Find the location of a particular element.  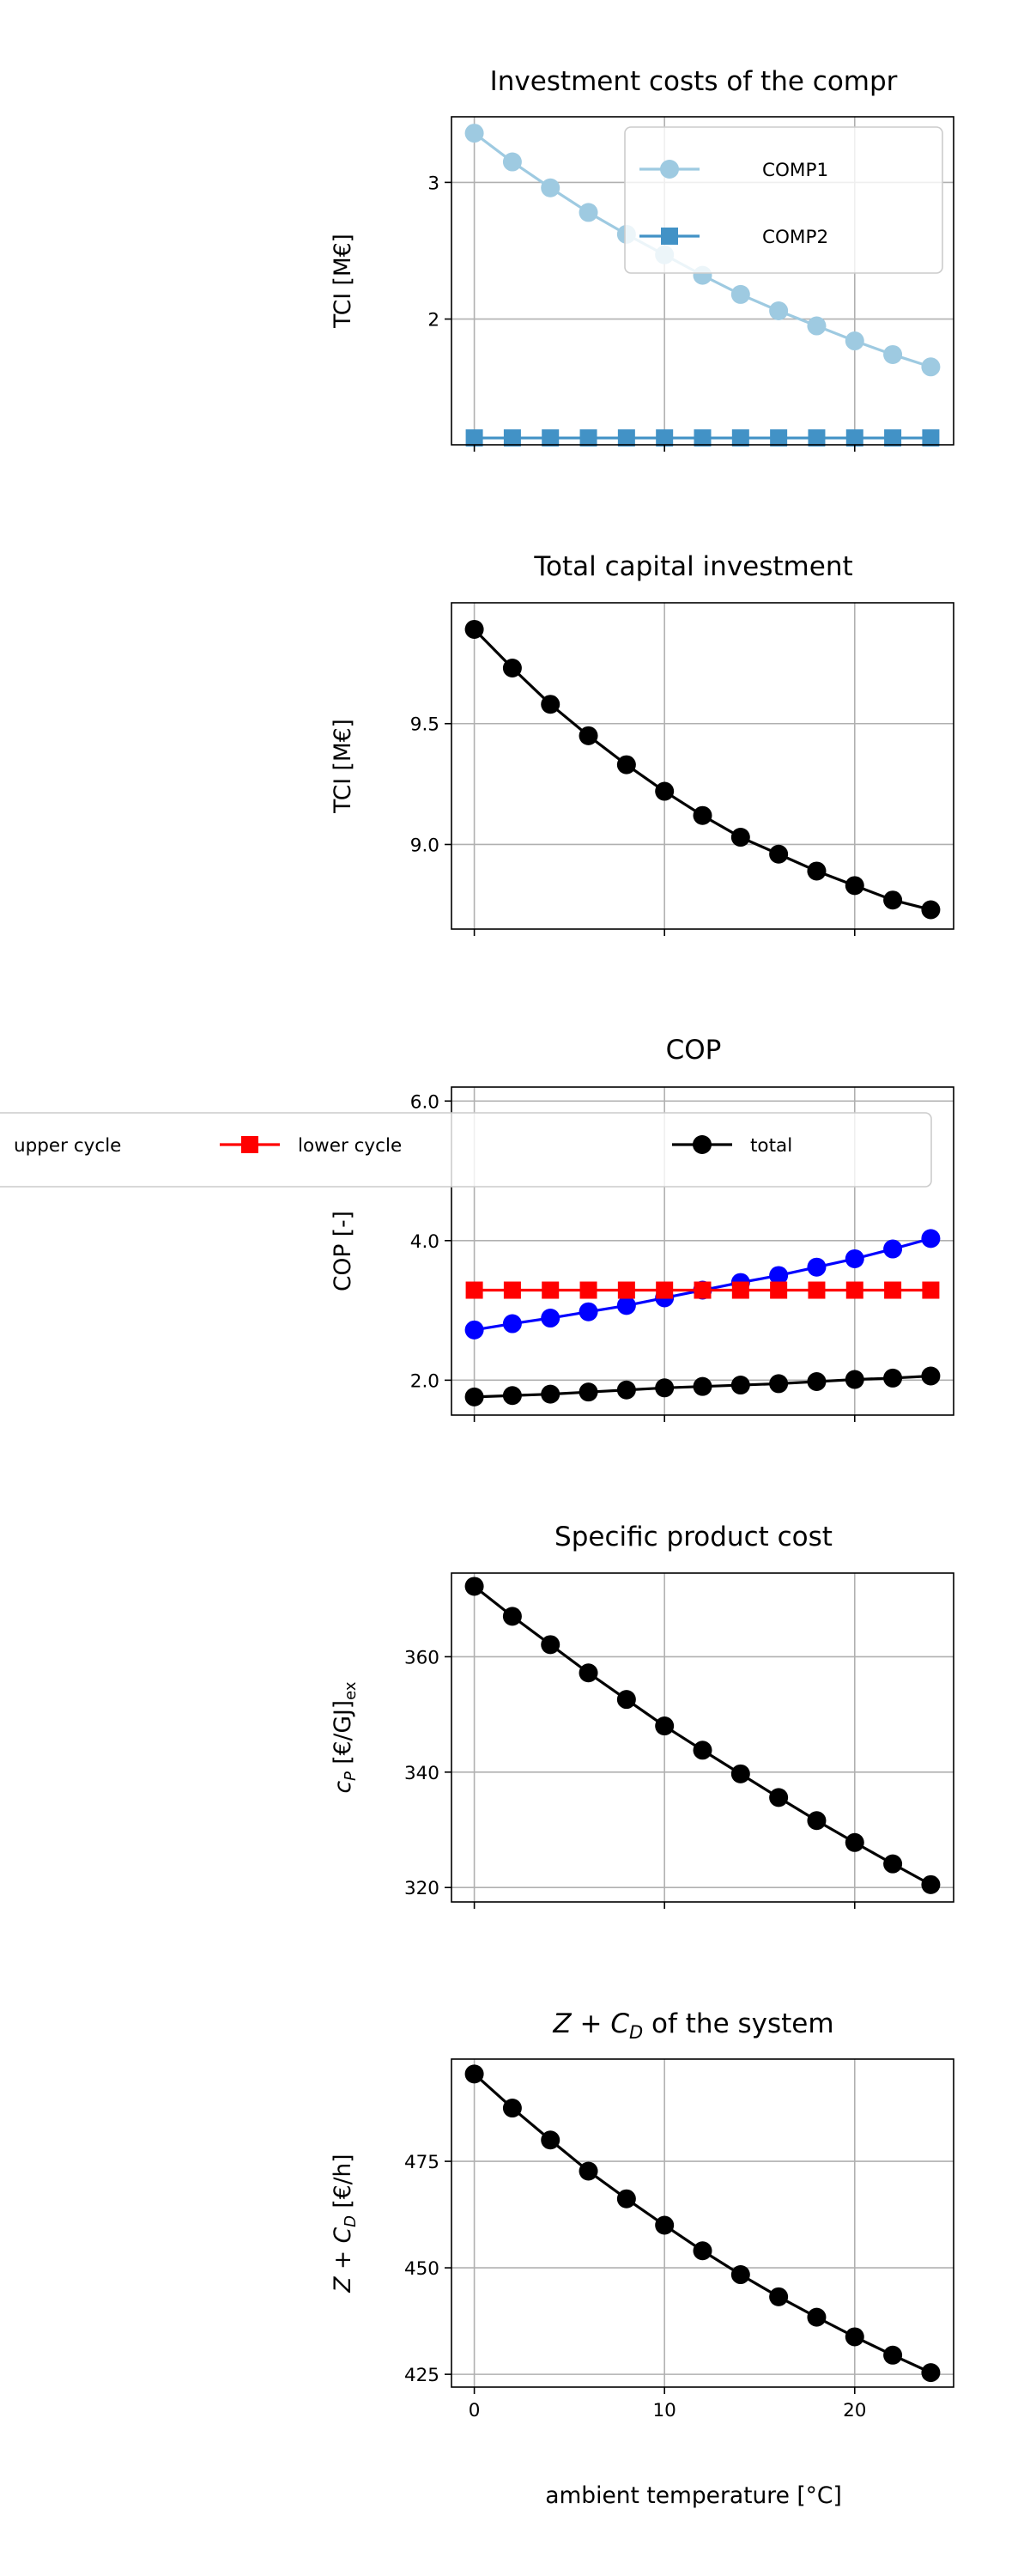

chart-title: Investment costs of the compr is located at coordinates (694, 82).